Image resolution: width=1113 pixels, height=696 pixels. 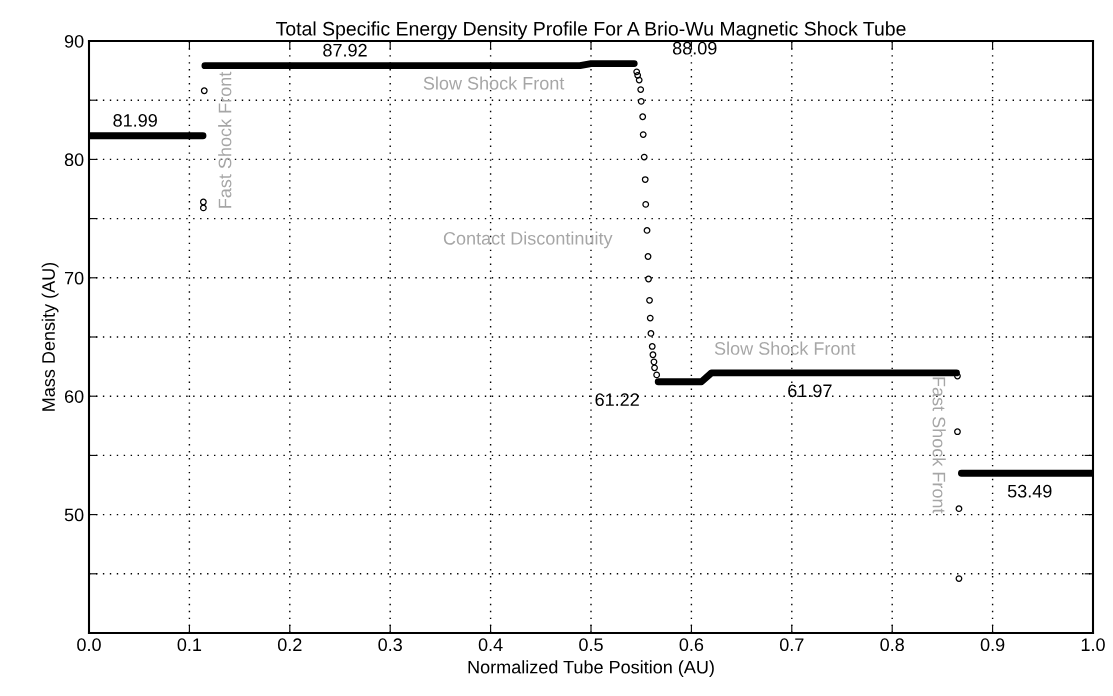 I want to click on annotation: 87.92, so click(x=345, y=50).